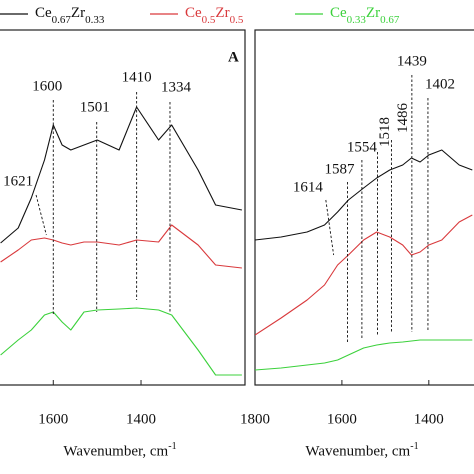 This screenshot has width=474, height=474. I want to click on annotation-label: 1439, so click(412, 61).